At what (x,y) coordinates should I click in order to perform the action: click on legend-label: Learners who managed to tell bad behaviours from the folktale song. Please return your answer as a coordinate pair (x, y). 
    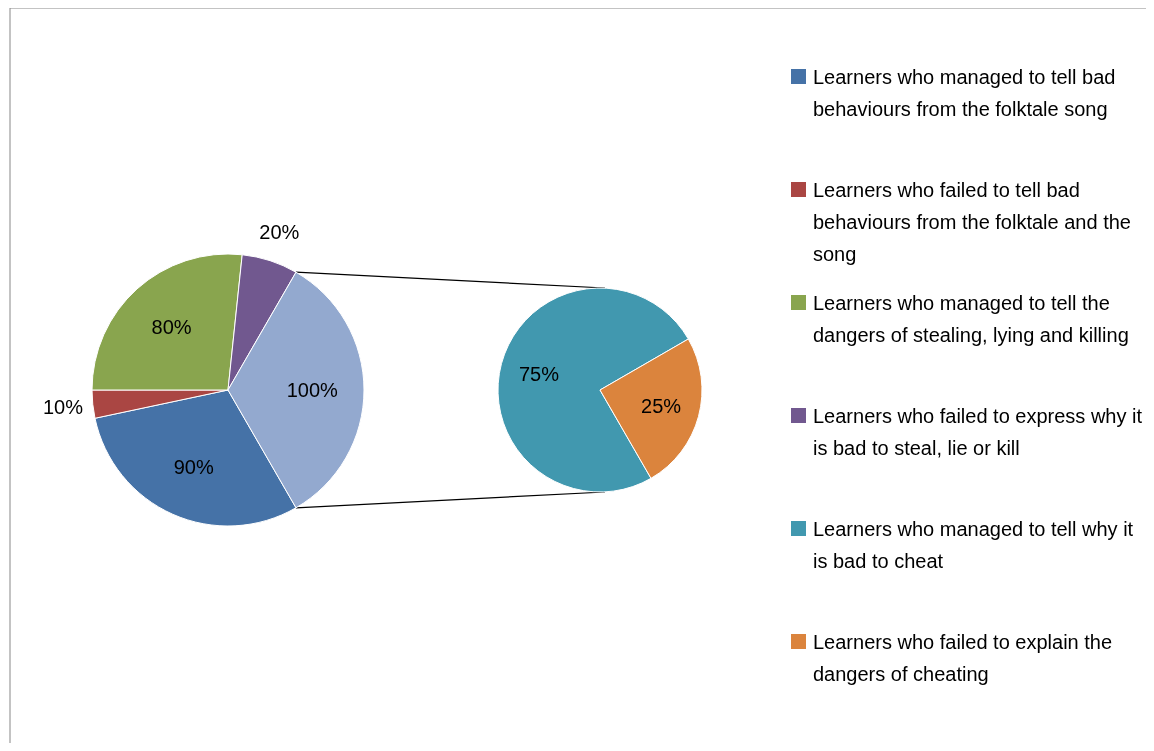
    Looking at the image, I should click on (964, 93).